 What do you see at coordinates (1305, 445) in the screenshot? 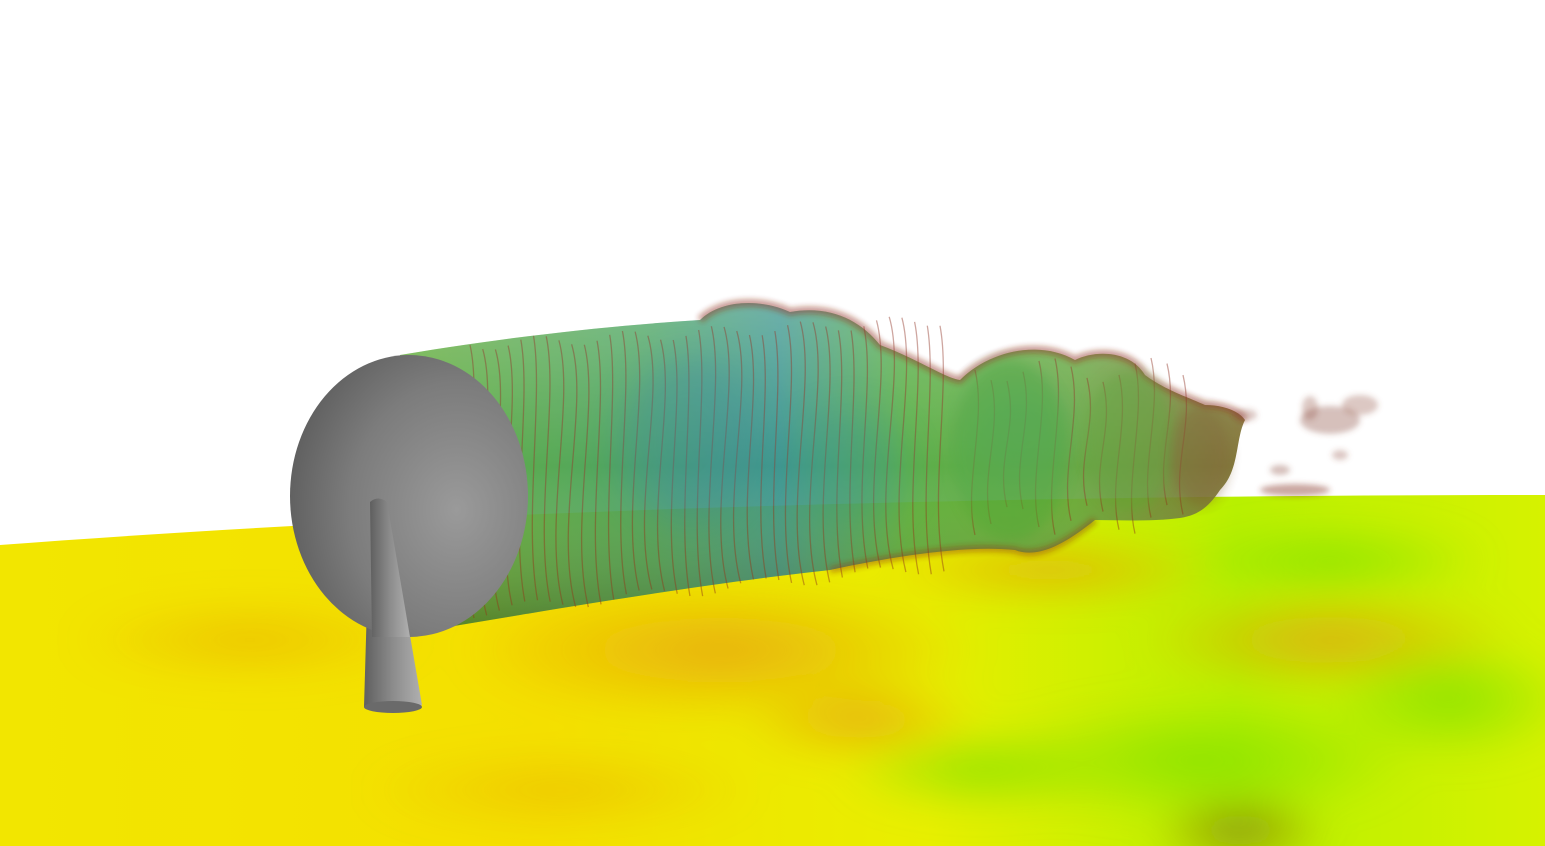
I see `wake-fragments` at bounding box center [1305, 445].